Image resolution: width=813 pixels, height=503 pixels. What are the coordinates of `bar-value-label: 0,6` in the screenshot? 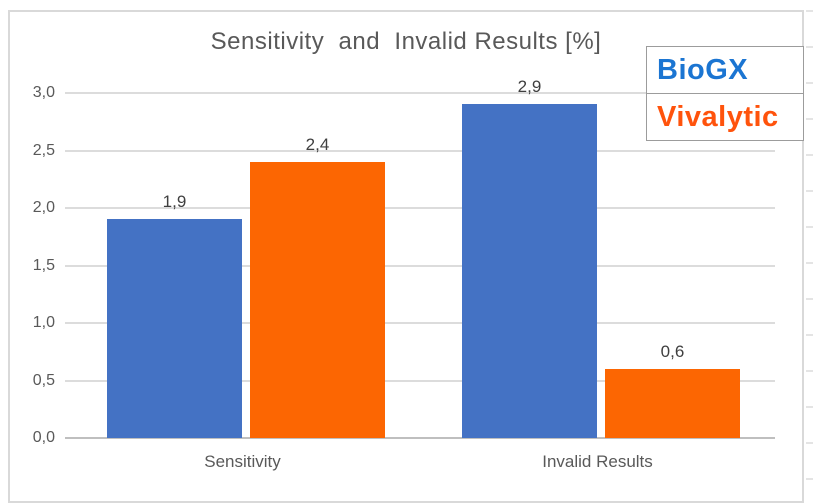 It's located at (672, 351).